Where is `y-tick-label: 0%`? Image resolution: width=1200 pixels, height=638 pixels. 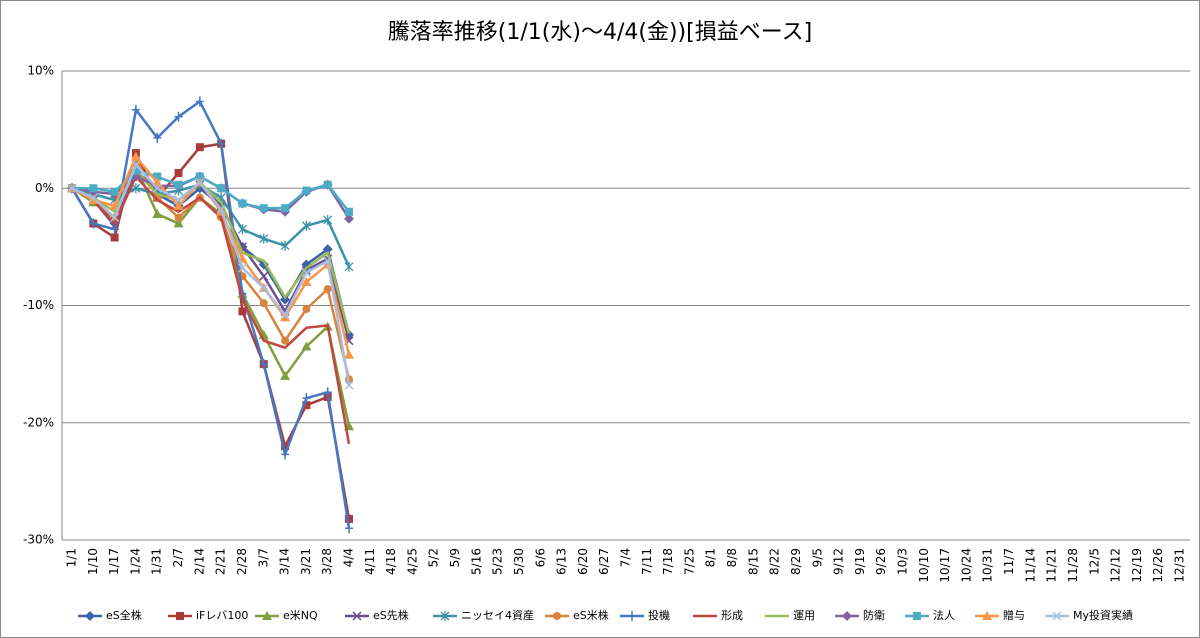
y-tick-label: 0% is located at coordinates (44, 188).